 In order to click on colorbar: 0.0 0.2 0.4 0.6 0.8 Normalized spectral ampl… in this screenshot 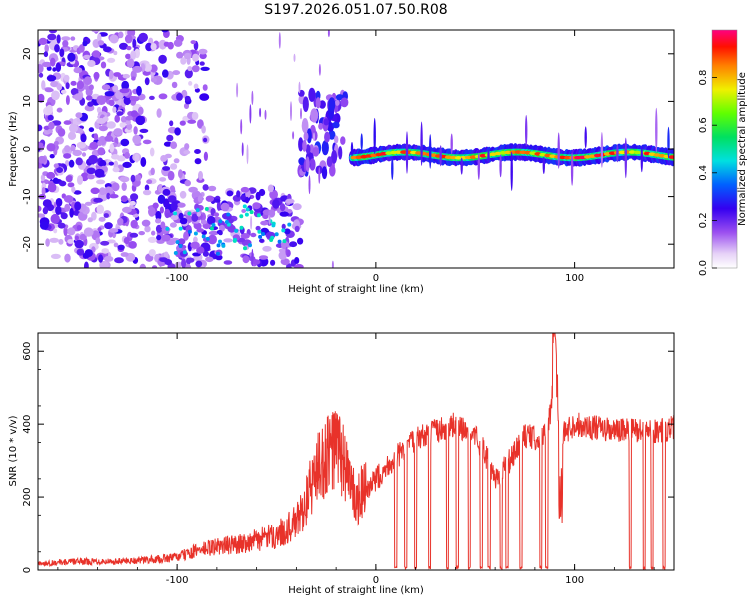, I will do `click(723, 152)`.